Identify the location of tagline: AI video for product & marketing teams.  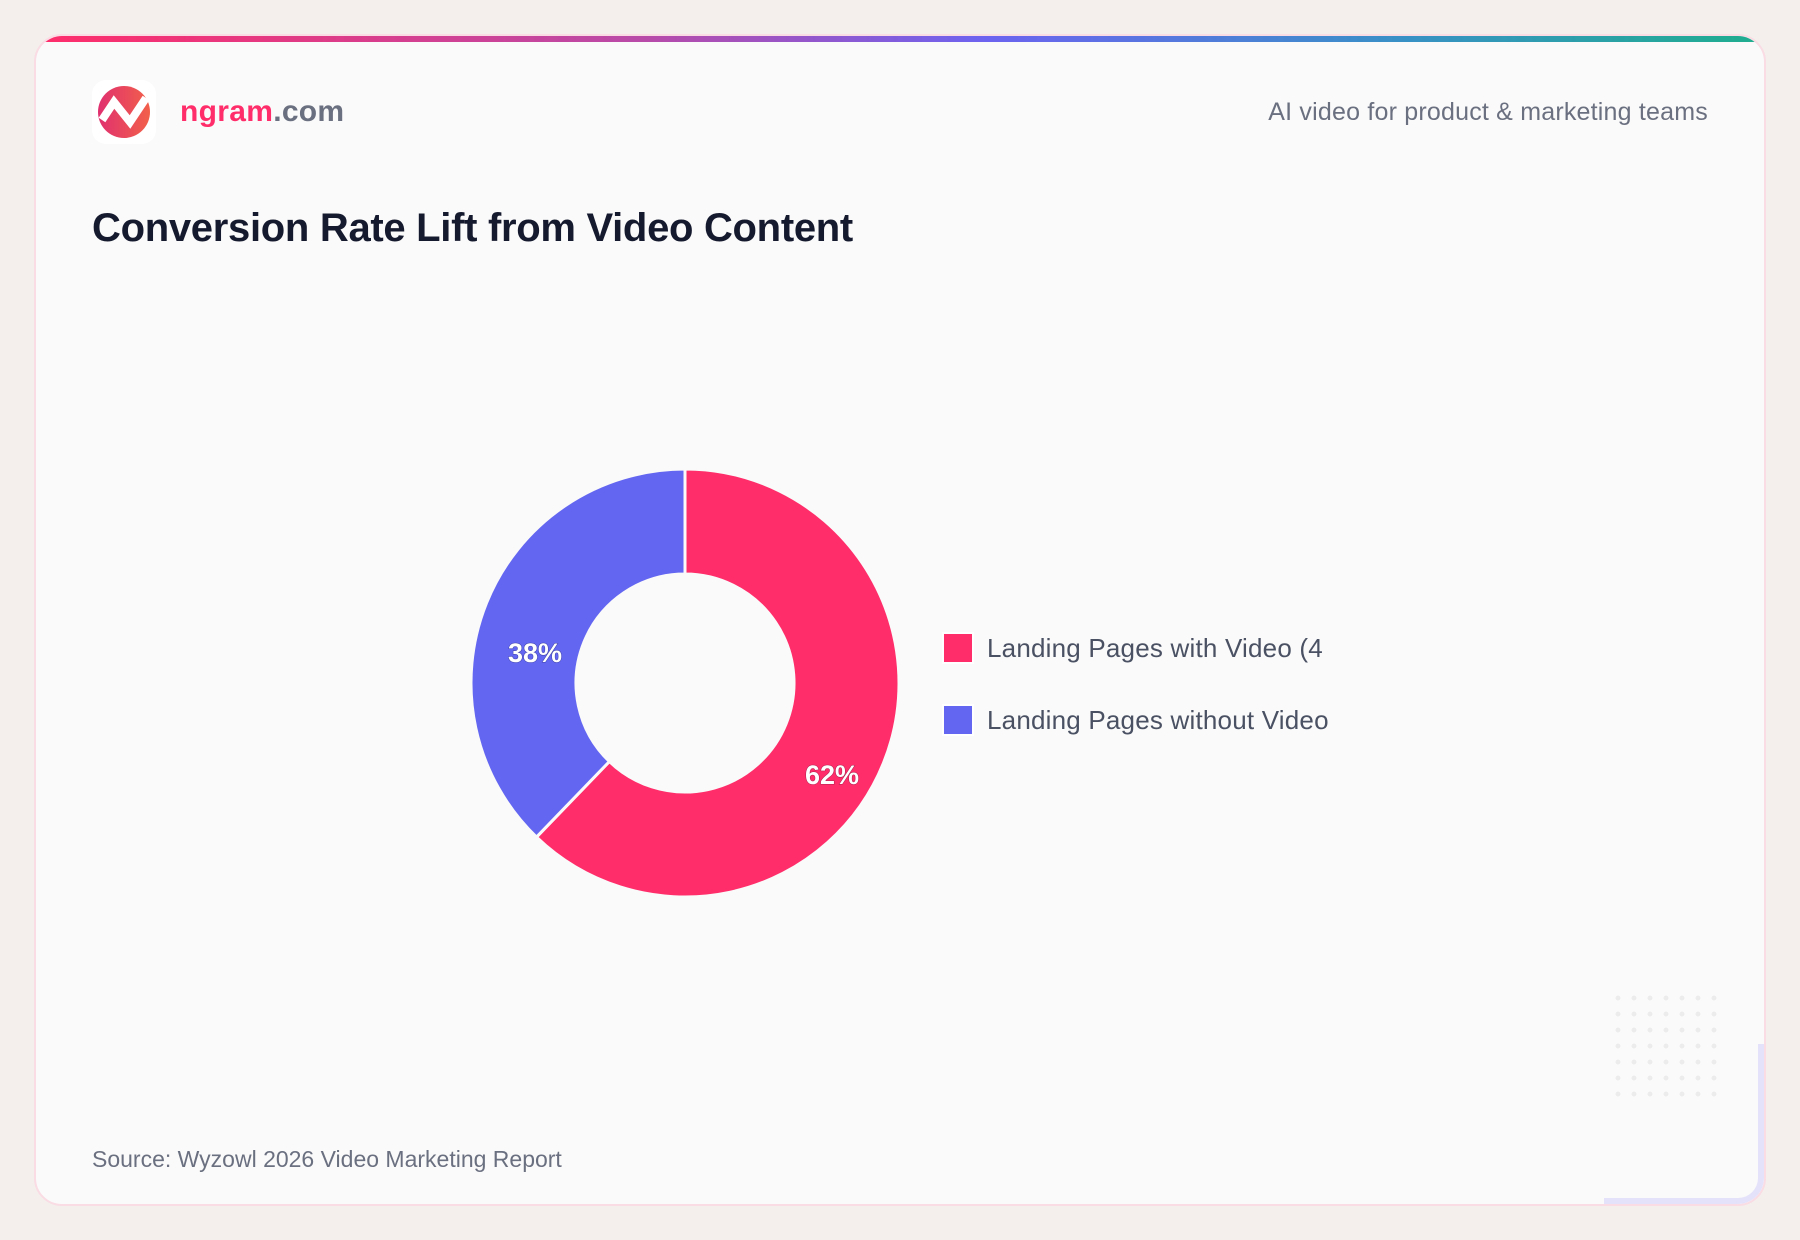
(1488, 112).